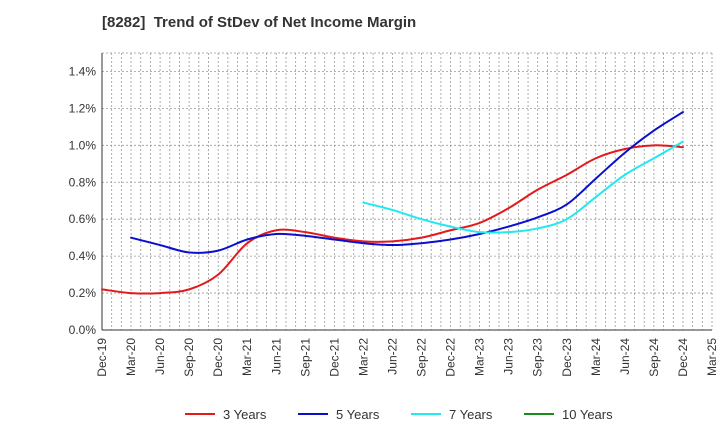 The height and width of the screenshot is (440, 720). I want to click on x-tick-label: Mar-22, so click(363, 357).